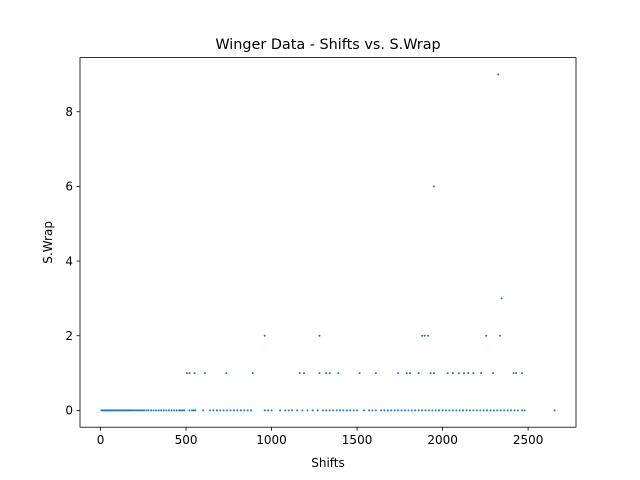 Image resolution: width=640 pixels, height=480 pixels. Describe the element at coordinates (48, 242) in the screenshot. I see `y-axis-label: S.Wrap` at that location.